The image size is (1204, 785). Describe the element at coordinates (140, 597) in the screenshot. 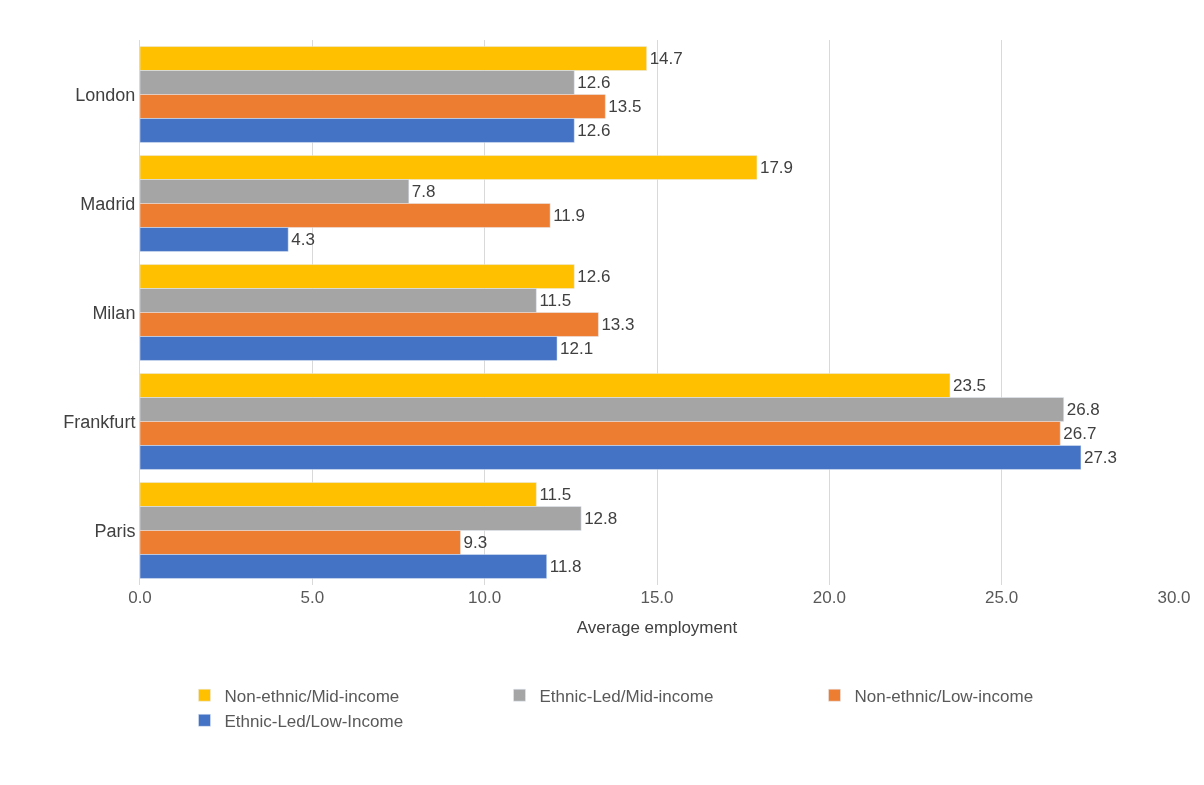

I see `x-tick-label: 0.0` at that location.